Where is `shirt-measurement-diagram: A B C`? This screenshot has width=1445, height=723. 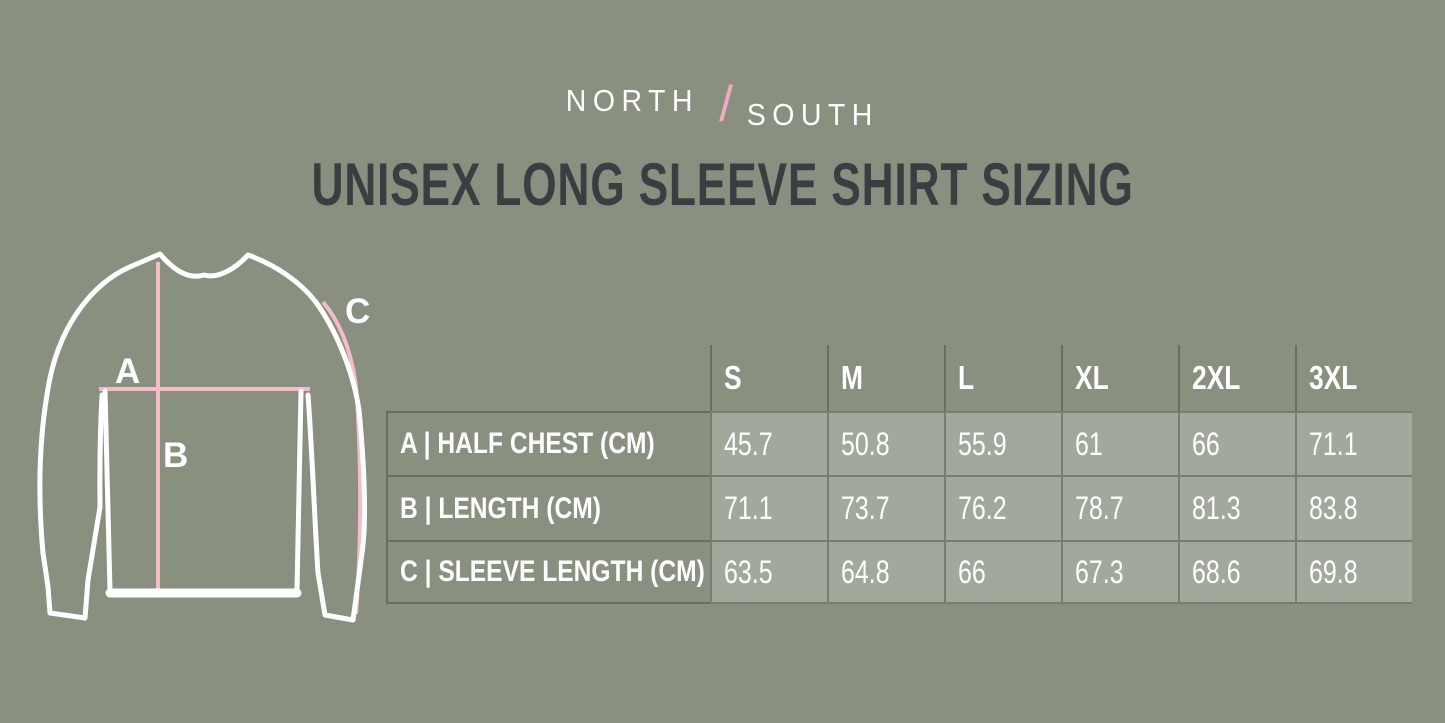
shirt-measurement-diagram: A B C is located at coordinates (202, 434).